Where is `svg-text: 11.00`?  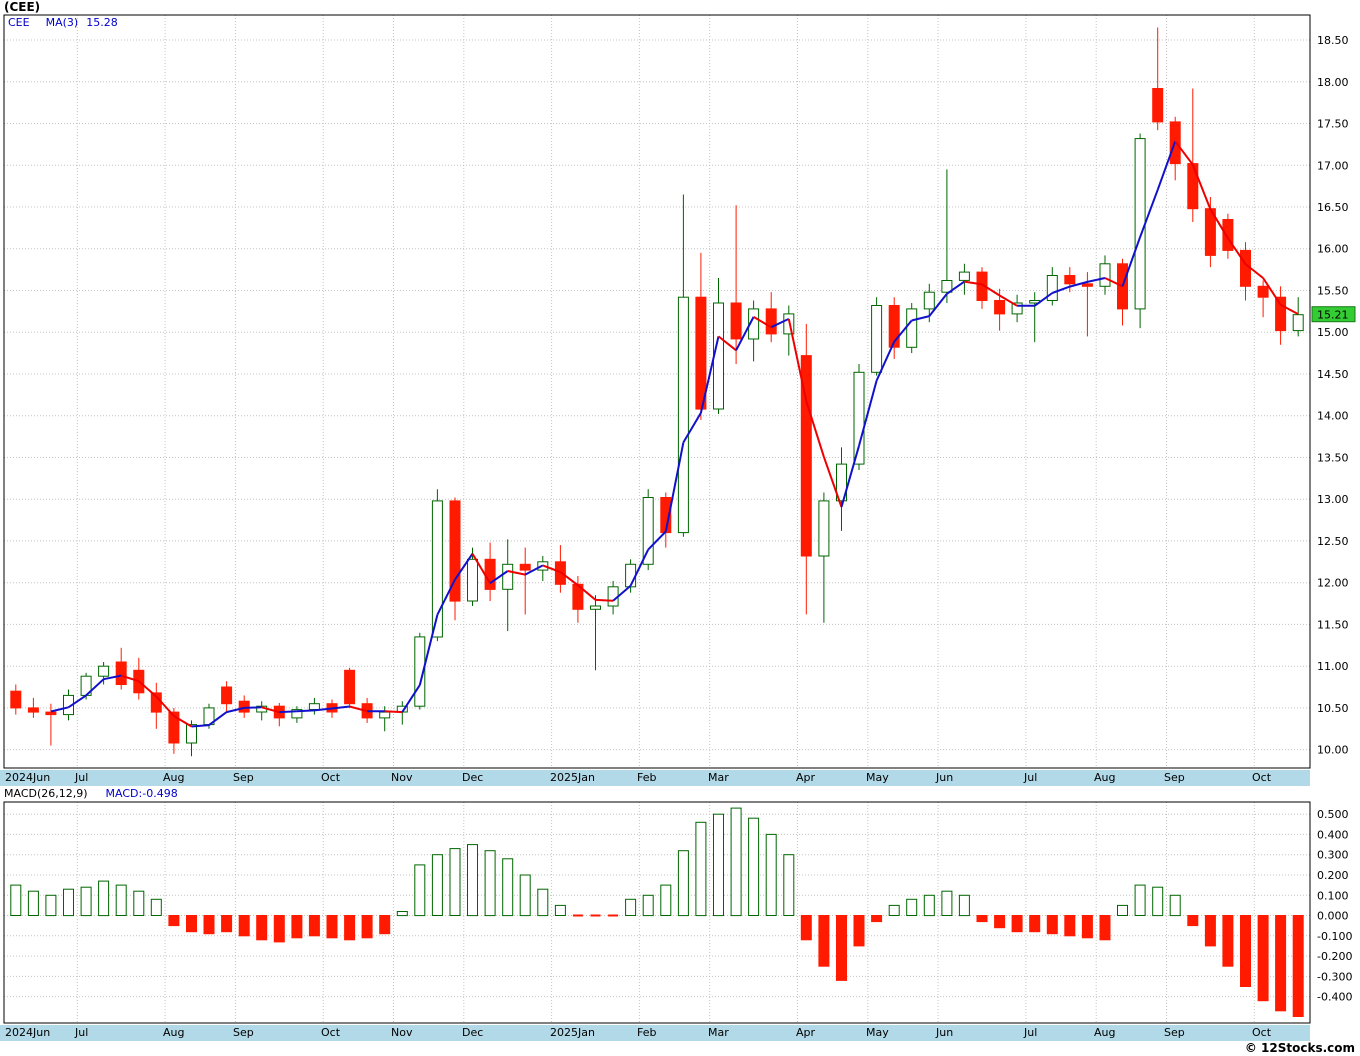
svg-text: 11.00 is located at coordinates (1333, 666).